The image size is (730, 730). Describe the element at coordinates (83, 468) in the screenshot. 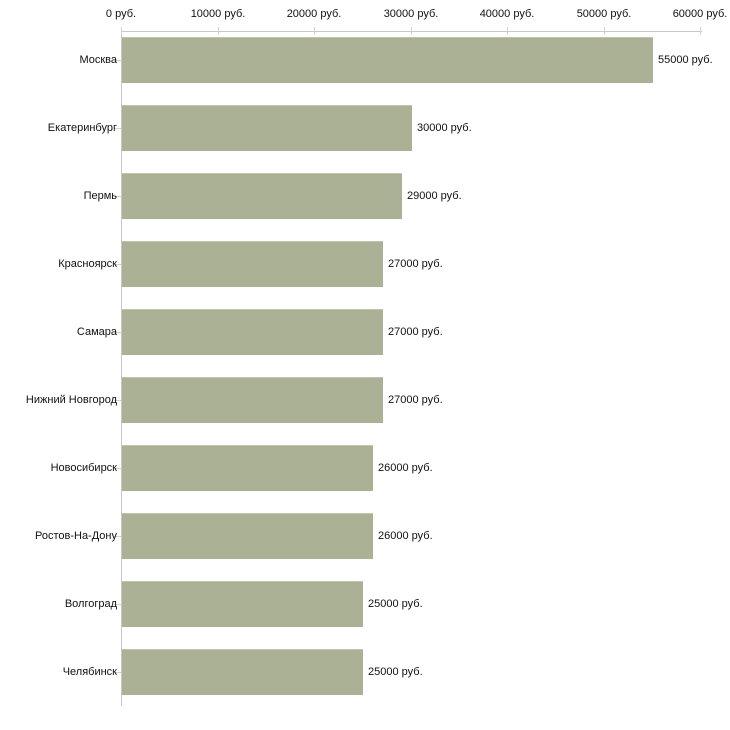

I see `category-label: Новосибирск` at that location.